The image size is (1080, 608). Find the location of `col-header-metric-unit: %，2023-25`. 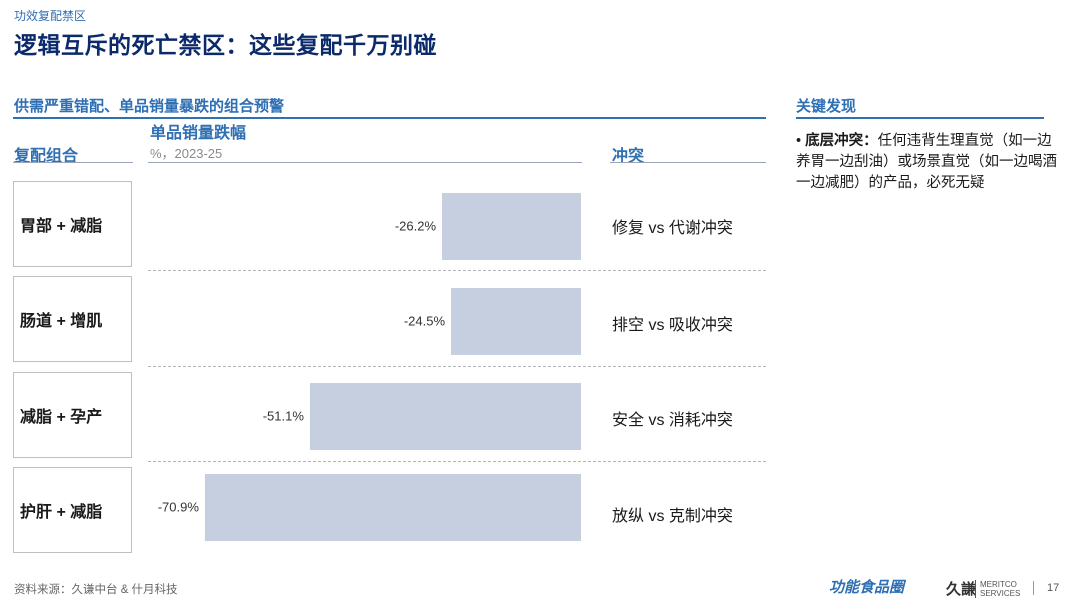

col-header-metric-unit: %，2023-25 is located at coordinates (186, 153).